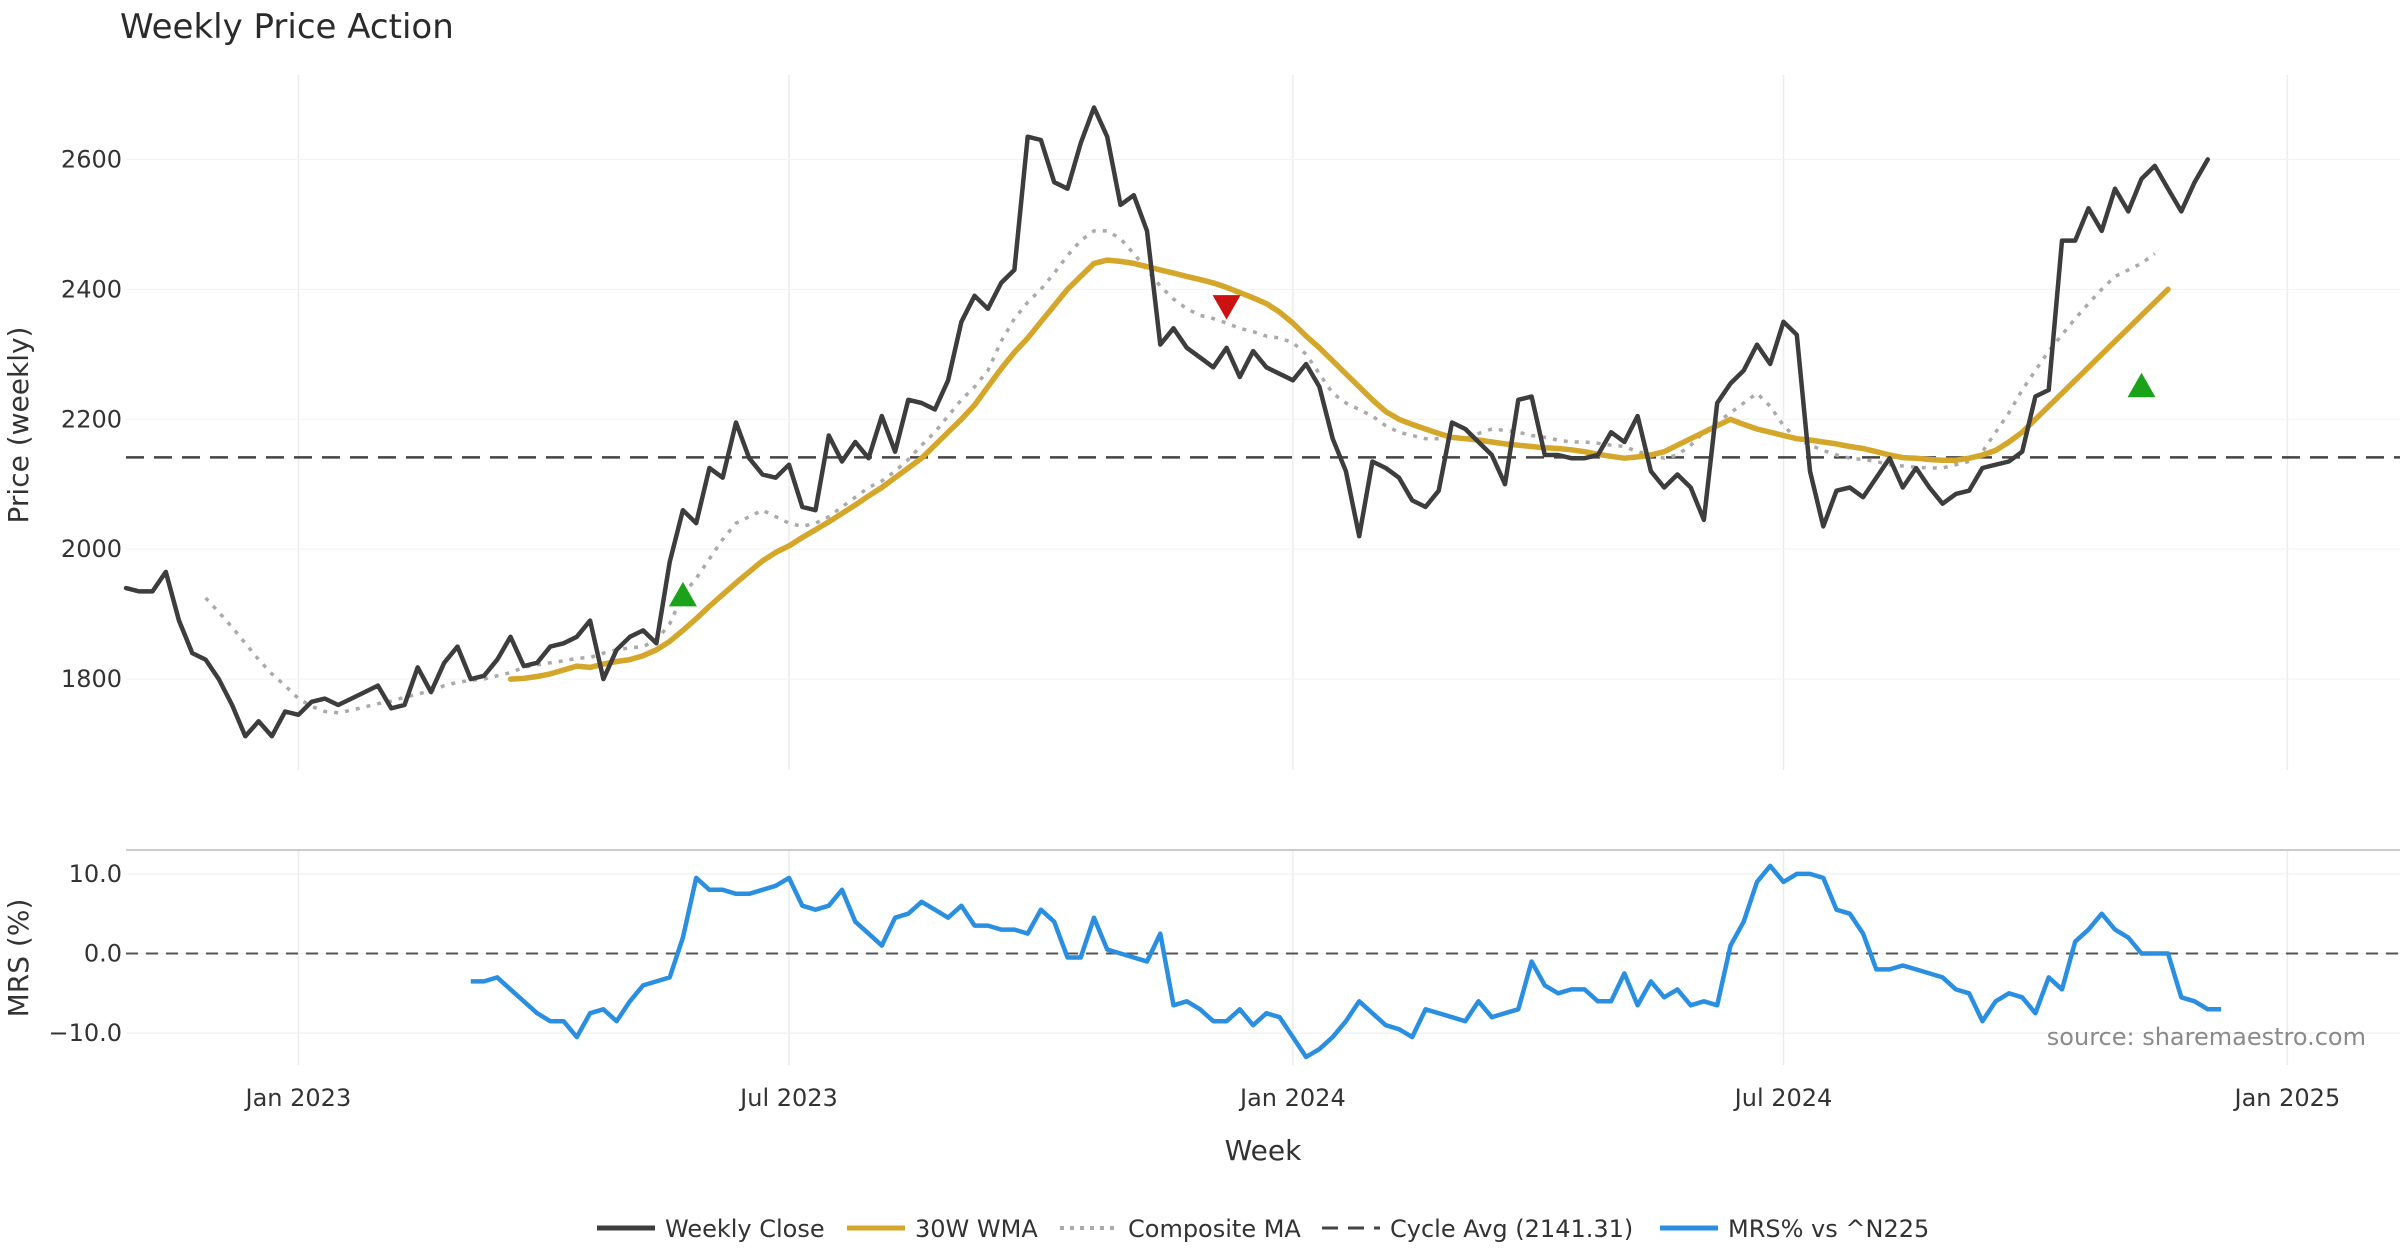  Describe the element at coordinates (18, 958) in the screenshot. I see `mrs-y-label: MRS (%)` at that location.